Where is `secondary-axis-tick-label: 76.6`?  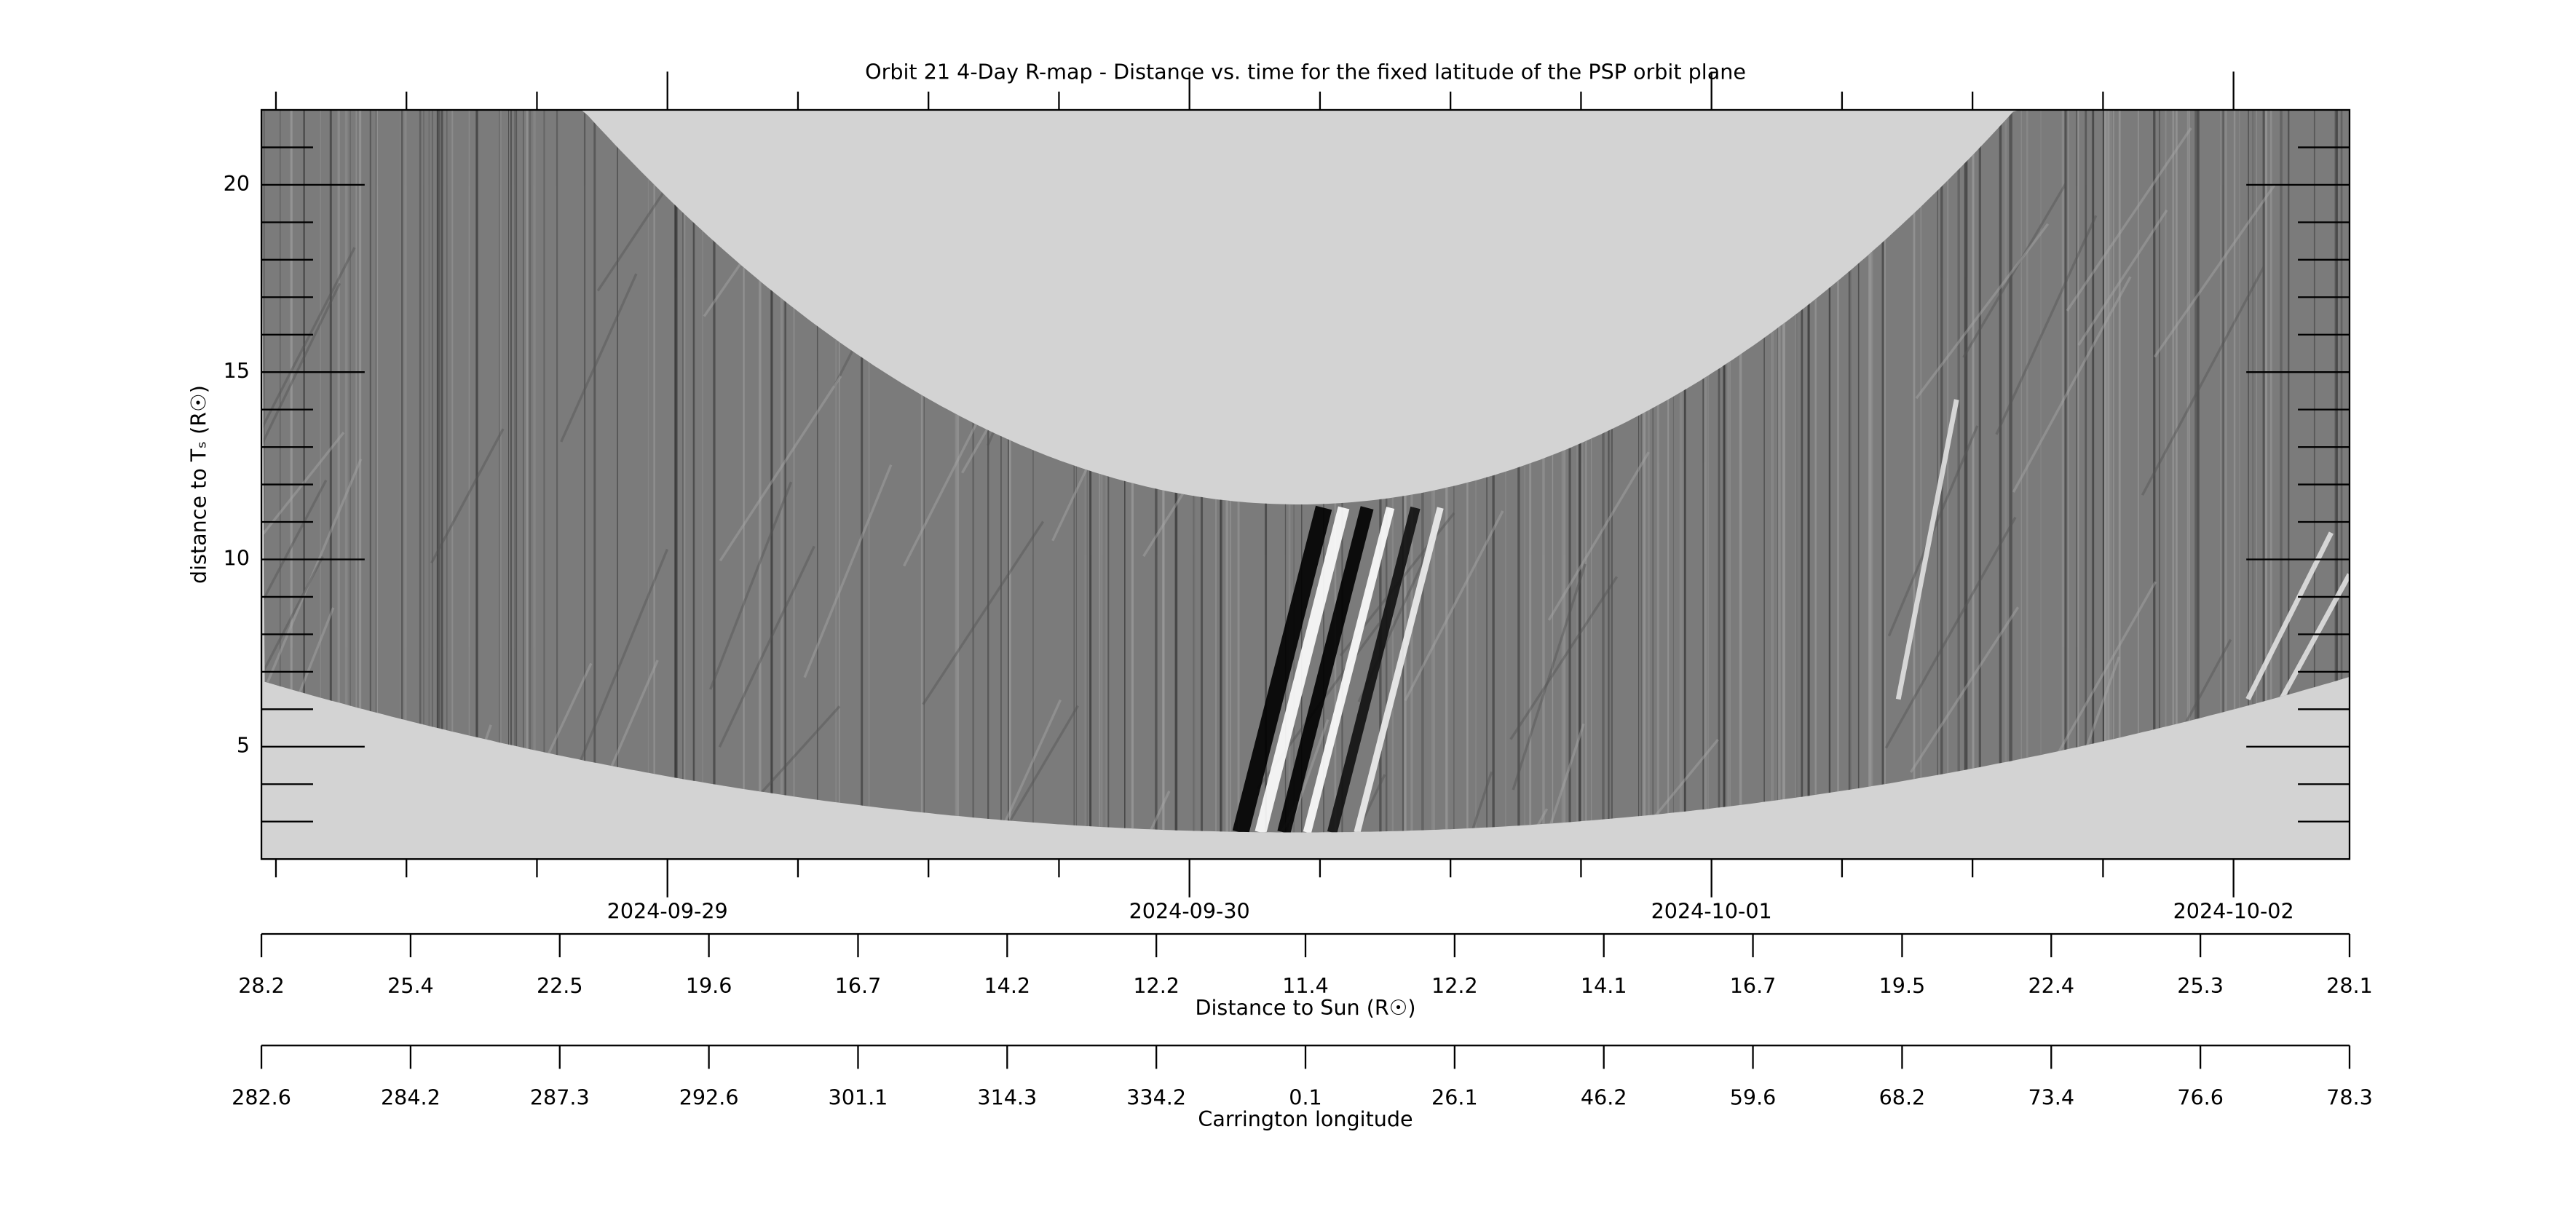
secondary-axis-tick-label: 76.6 is located at coordinates (2200, 1097).